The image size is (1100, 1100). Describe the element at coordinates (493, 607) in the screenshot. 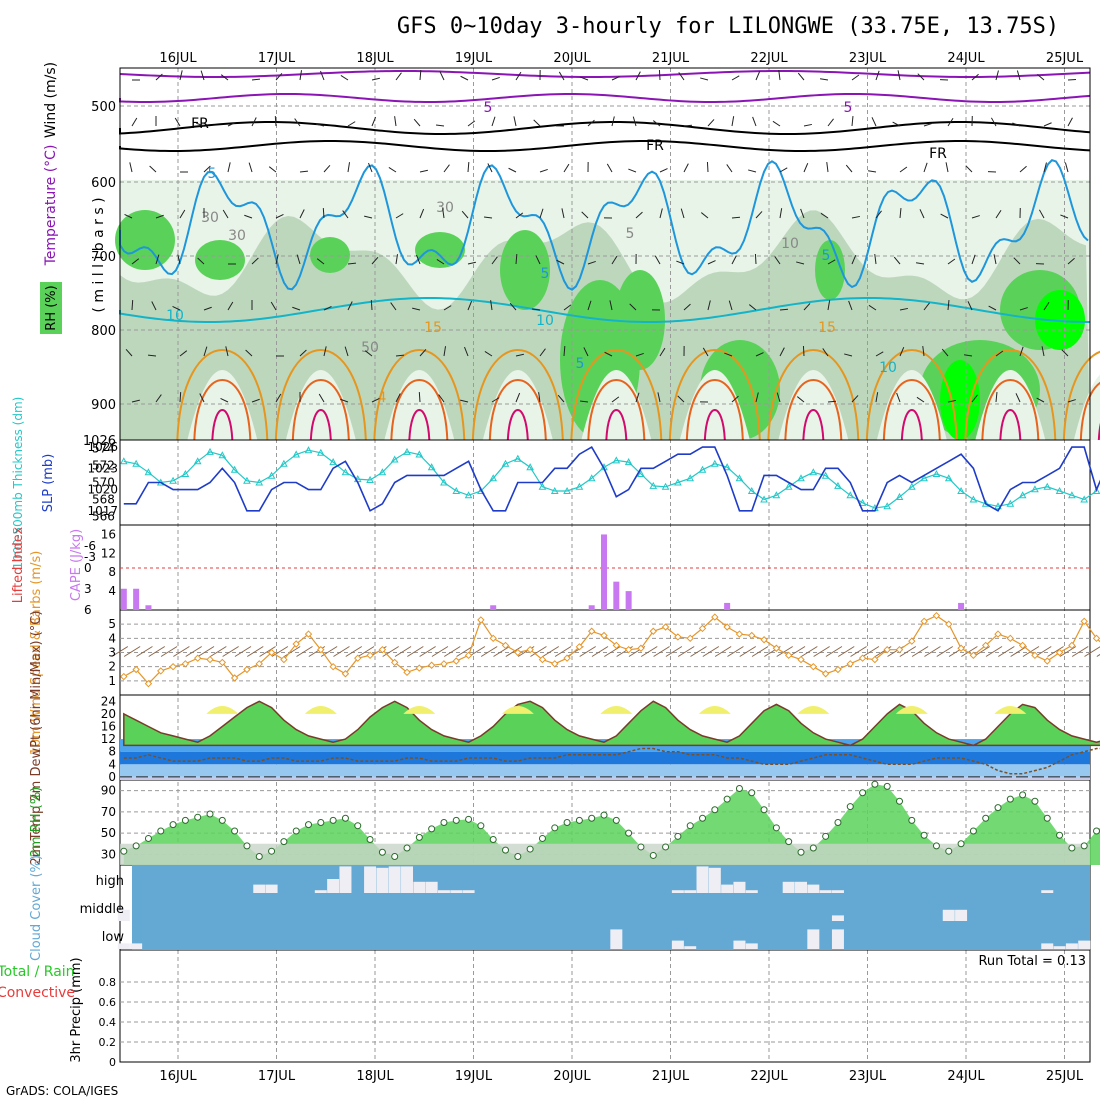

I see `cape-bar` at that location.